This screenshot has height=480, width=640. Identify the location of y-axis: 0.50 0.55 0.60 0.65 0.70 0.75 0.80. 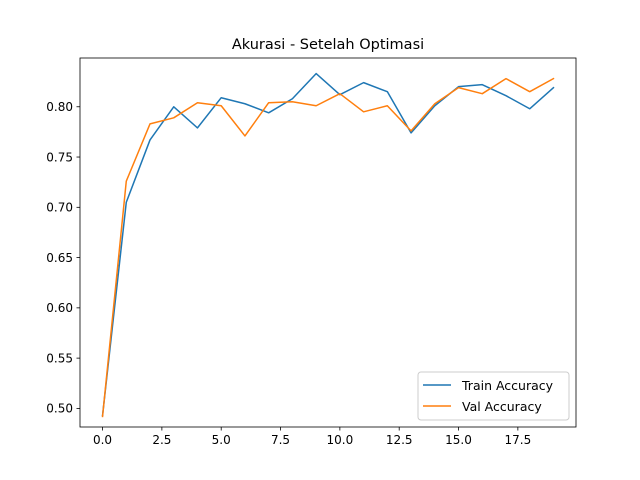
(63, 258).